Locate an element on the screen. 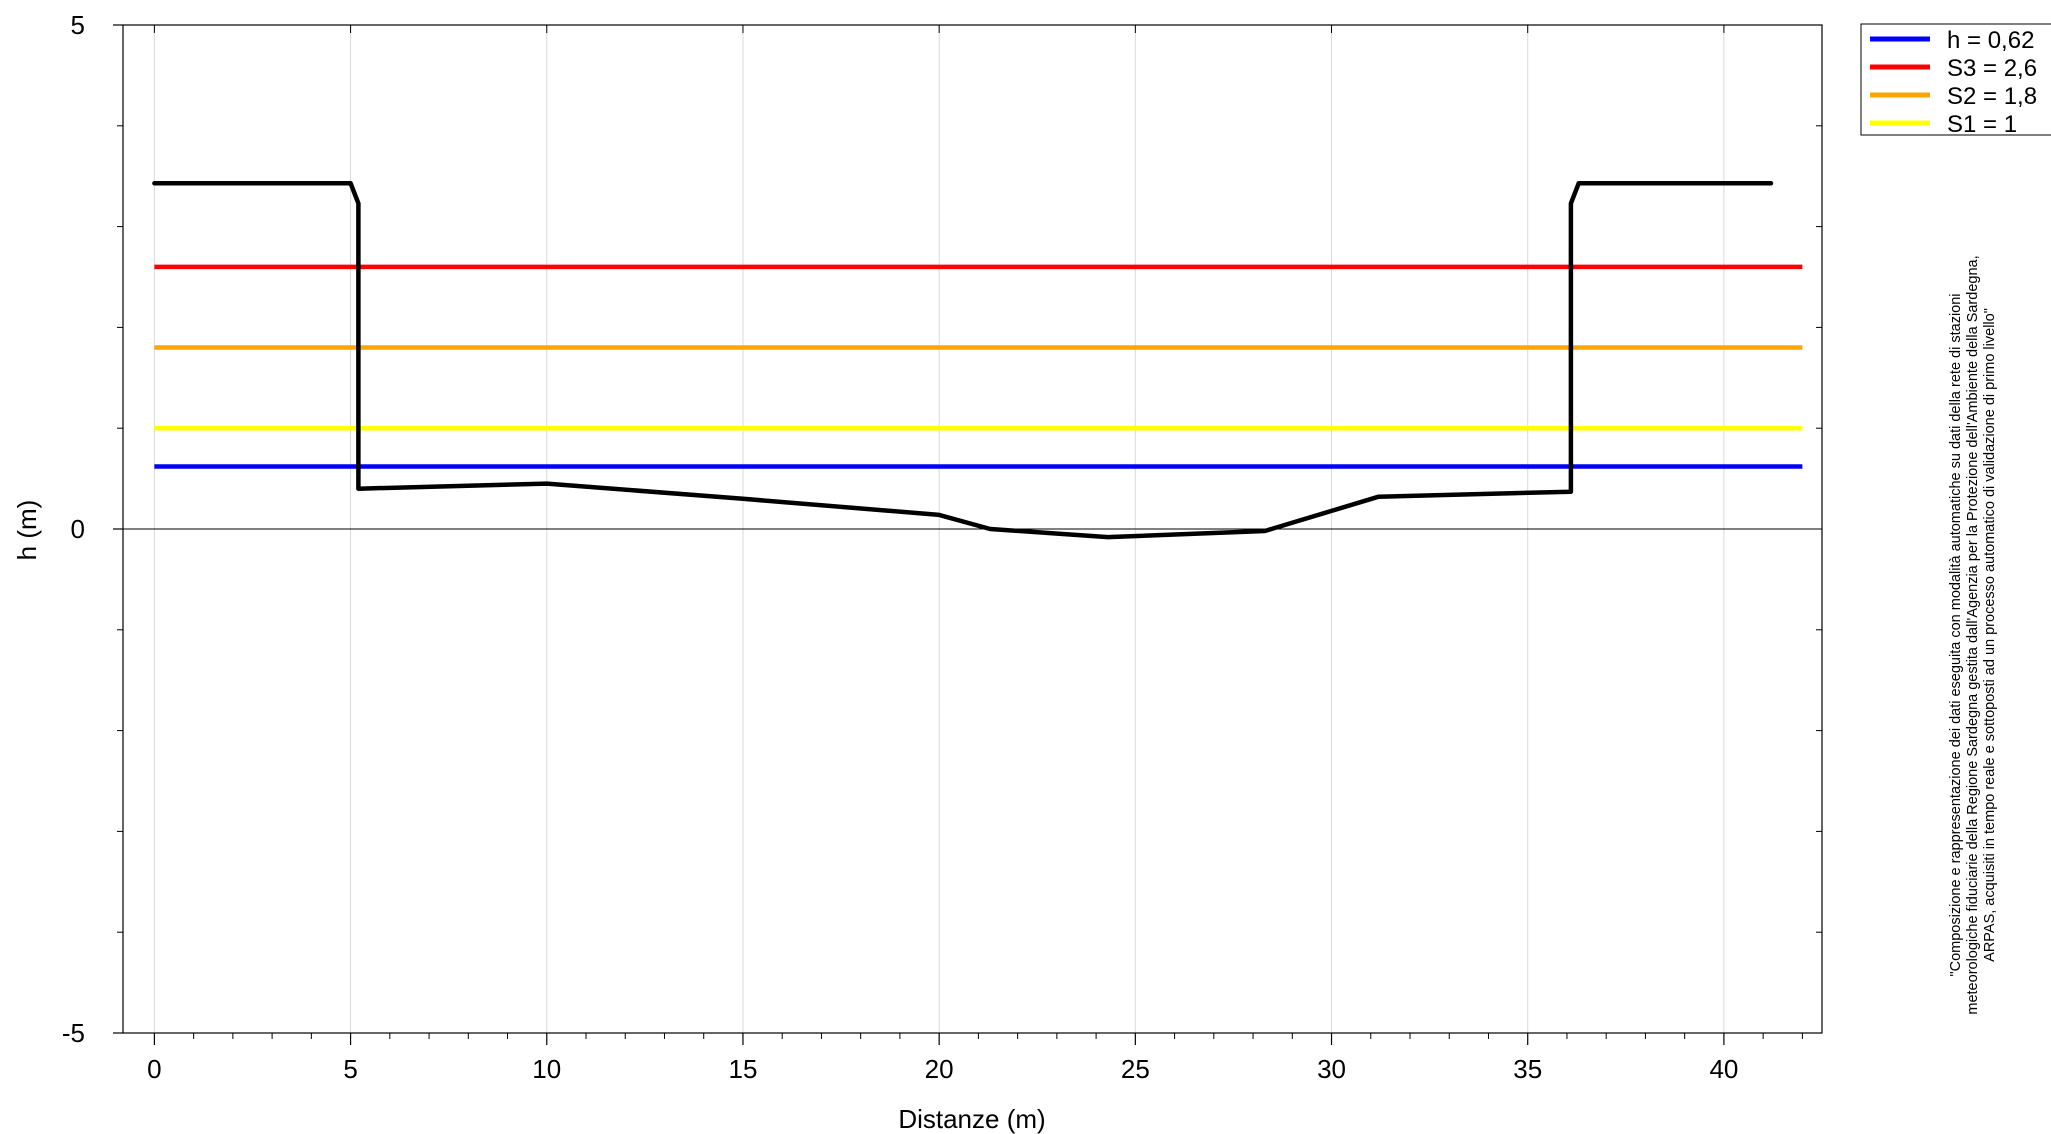  x-axis-title: Distanze (m) is located at coordinates (971, 1119).